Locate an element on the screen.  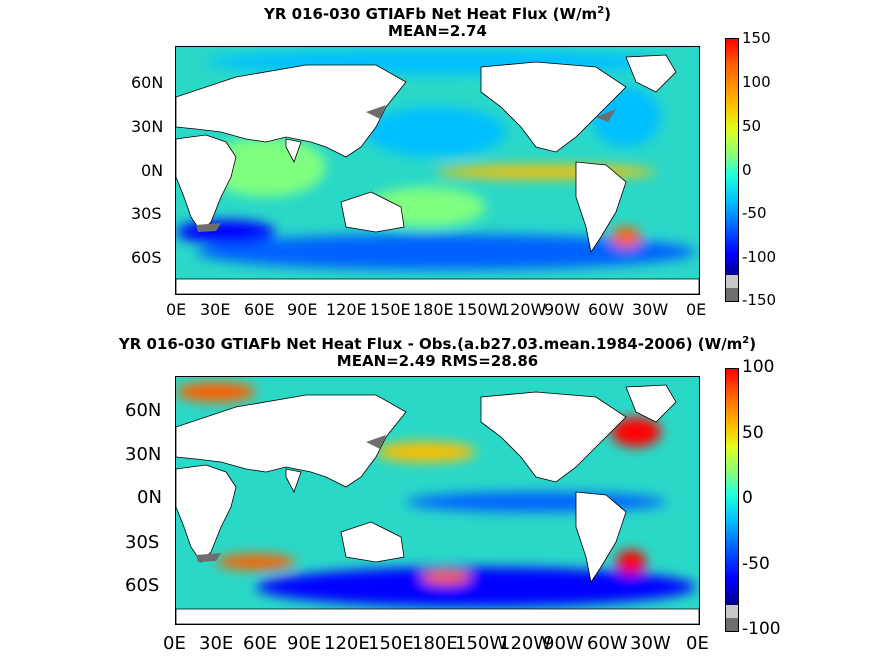
panel2-lon-label: 30W is located at coordinates (650, 643).